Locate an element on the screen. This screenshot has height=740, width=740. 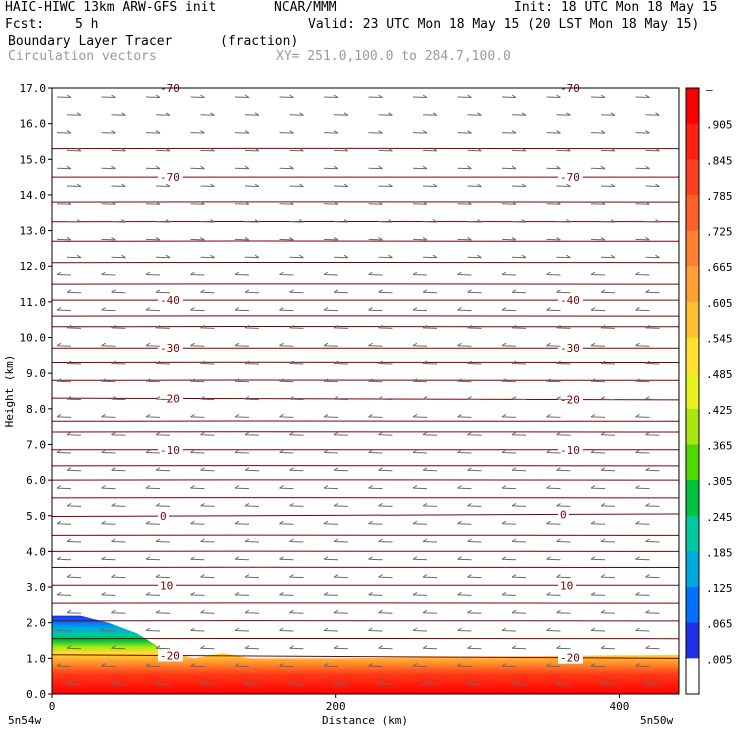
contour-line is located at coordinates (365, 284).